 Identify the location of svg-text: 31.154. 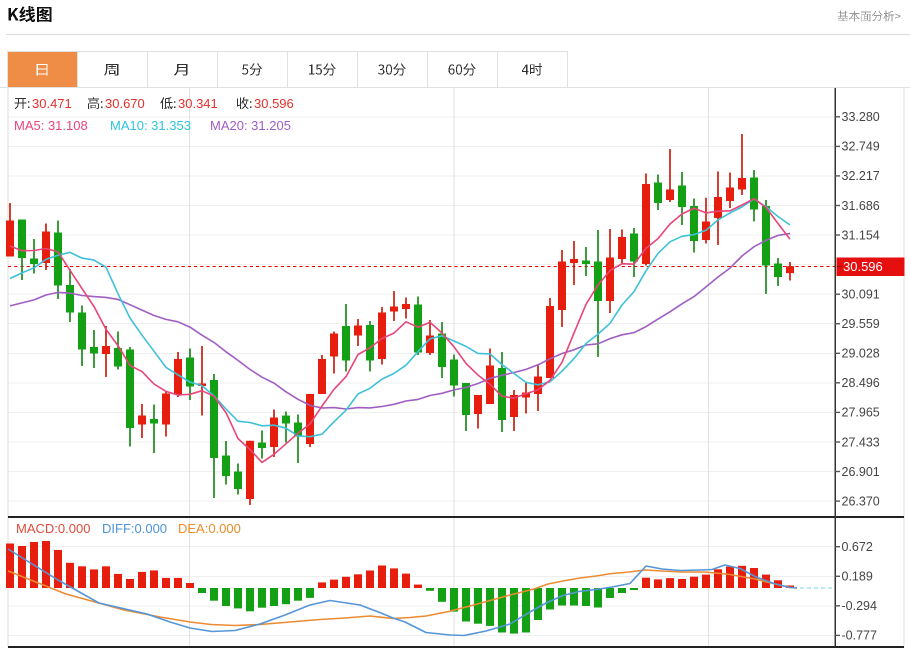
(861, 235).